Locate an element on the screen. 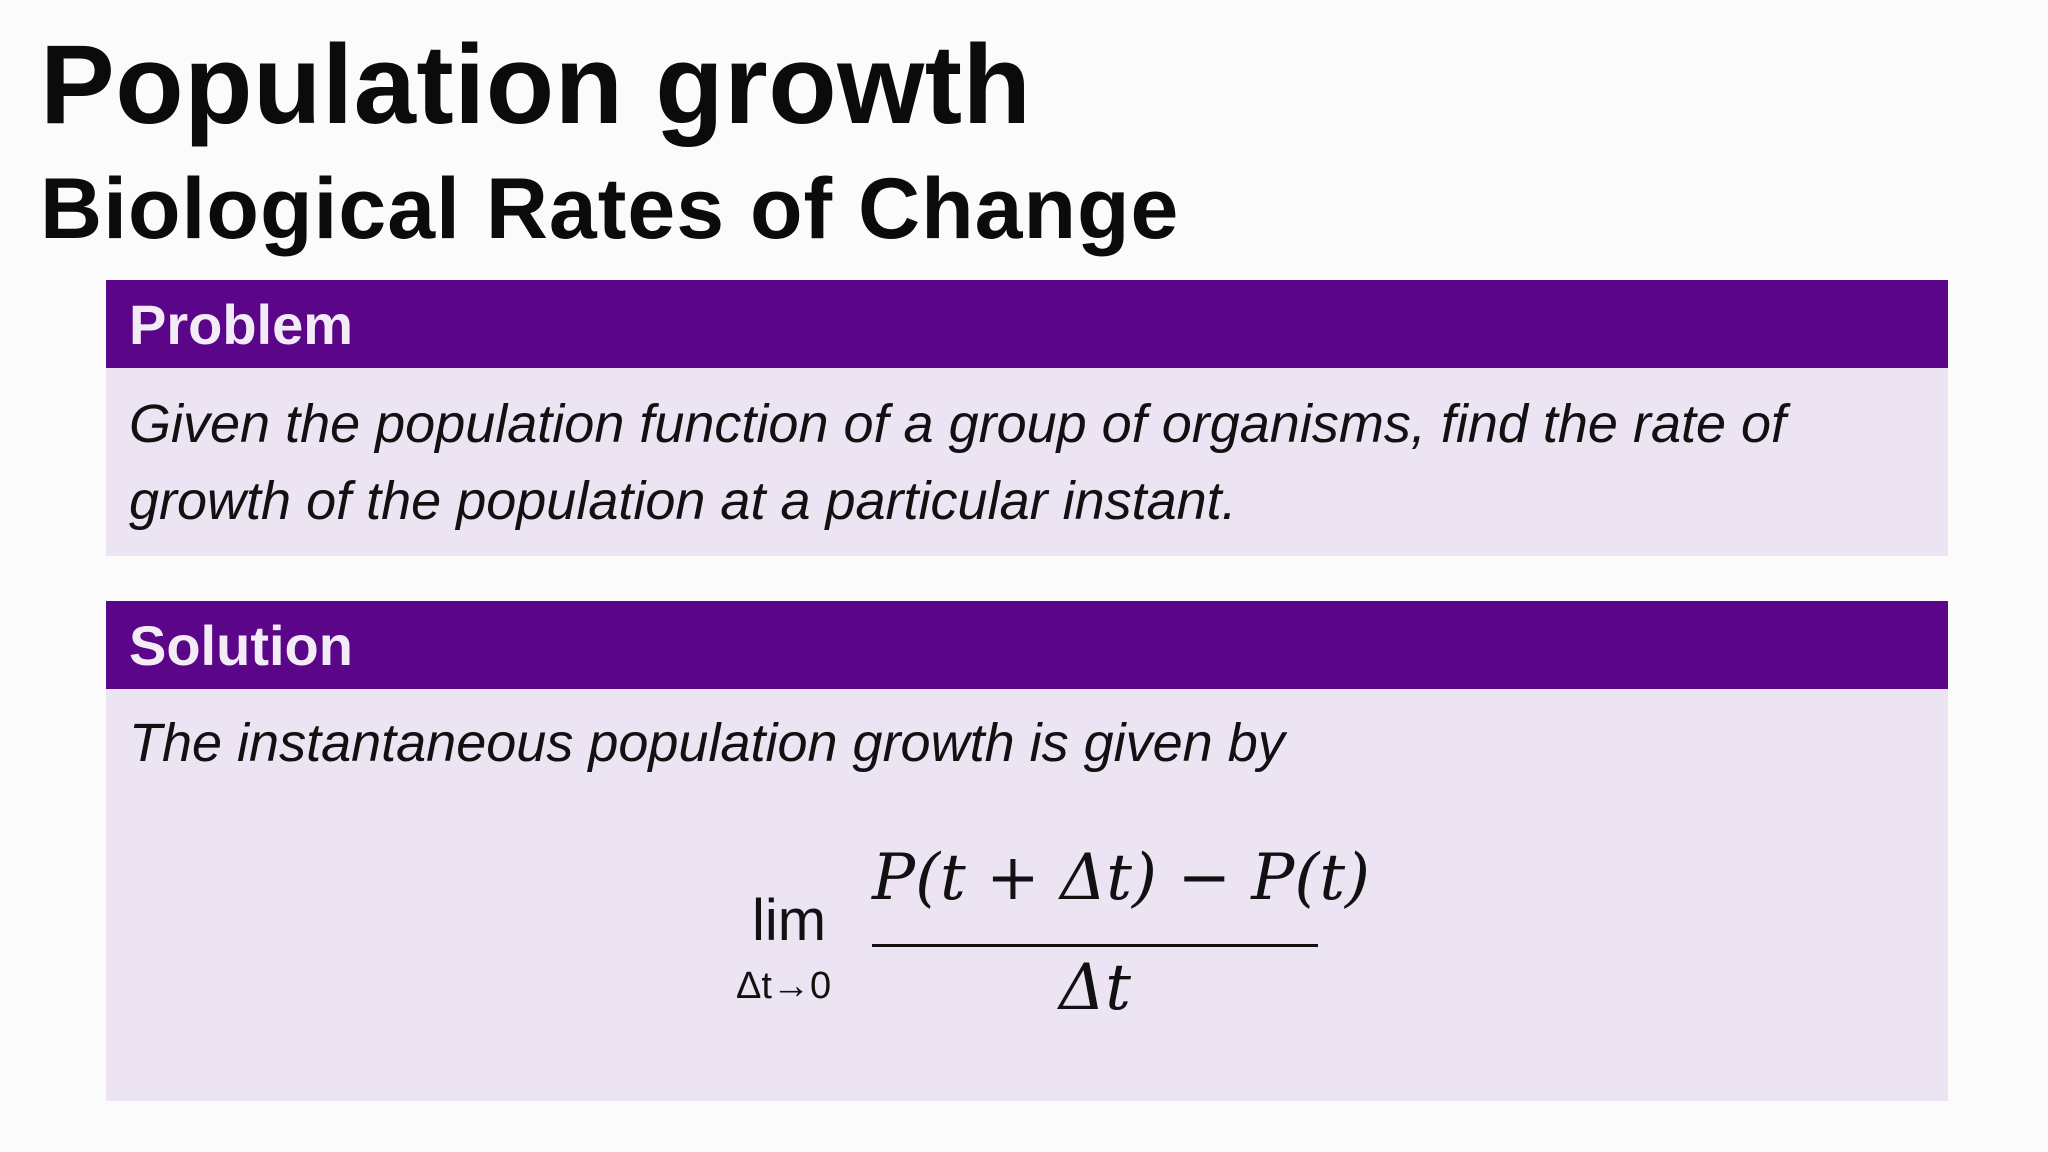  fraction-denominator: Δt is located at coordinates (1095, 988).